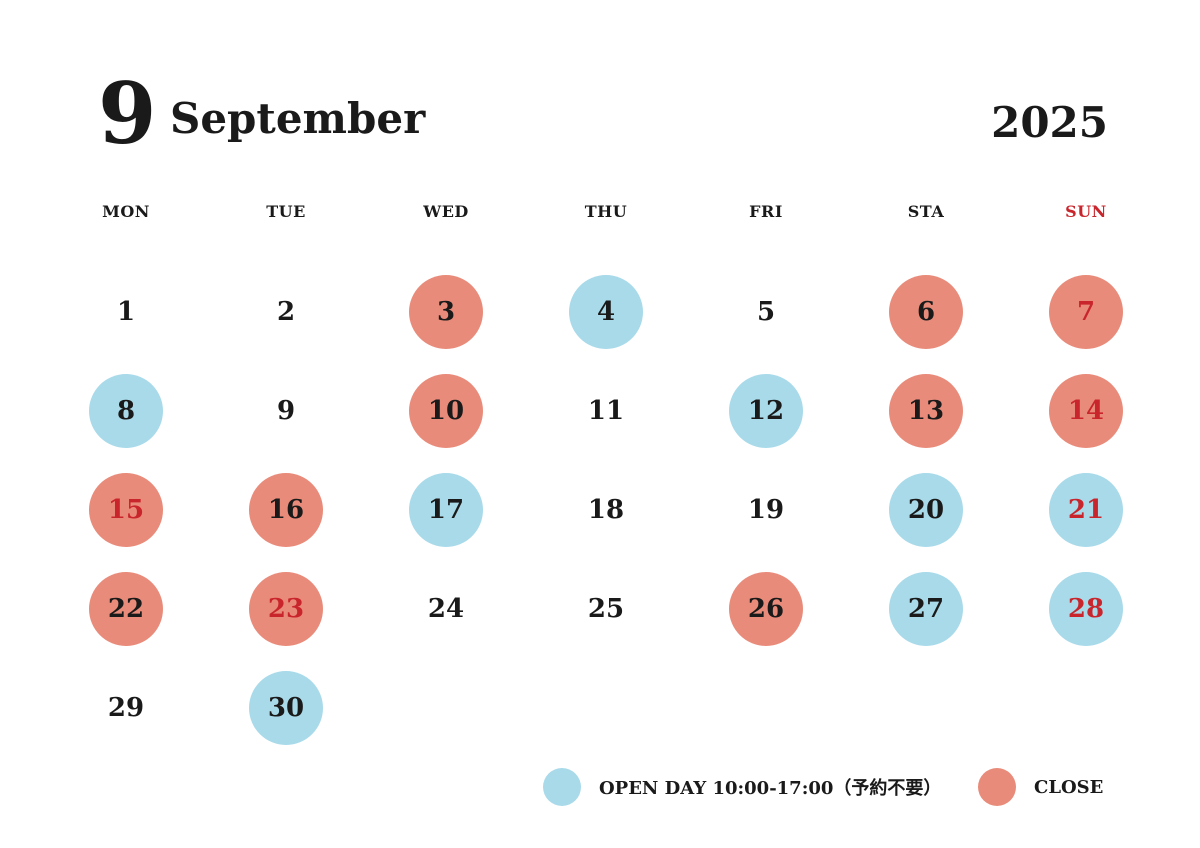 The width and height of the screenshot is (1200, 848). I want to click on calendar-day-18: 18, so click(606, 509).